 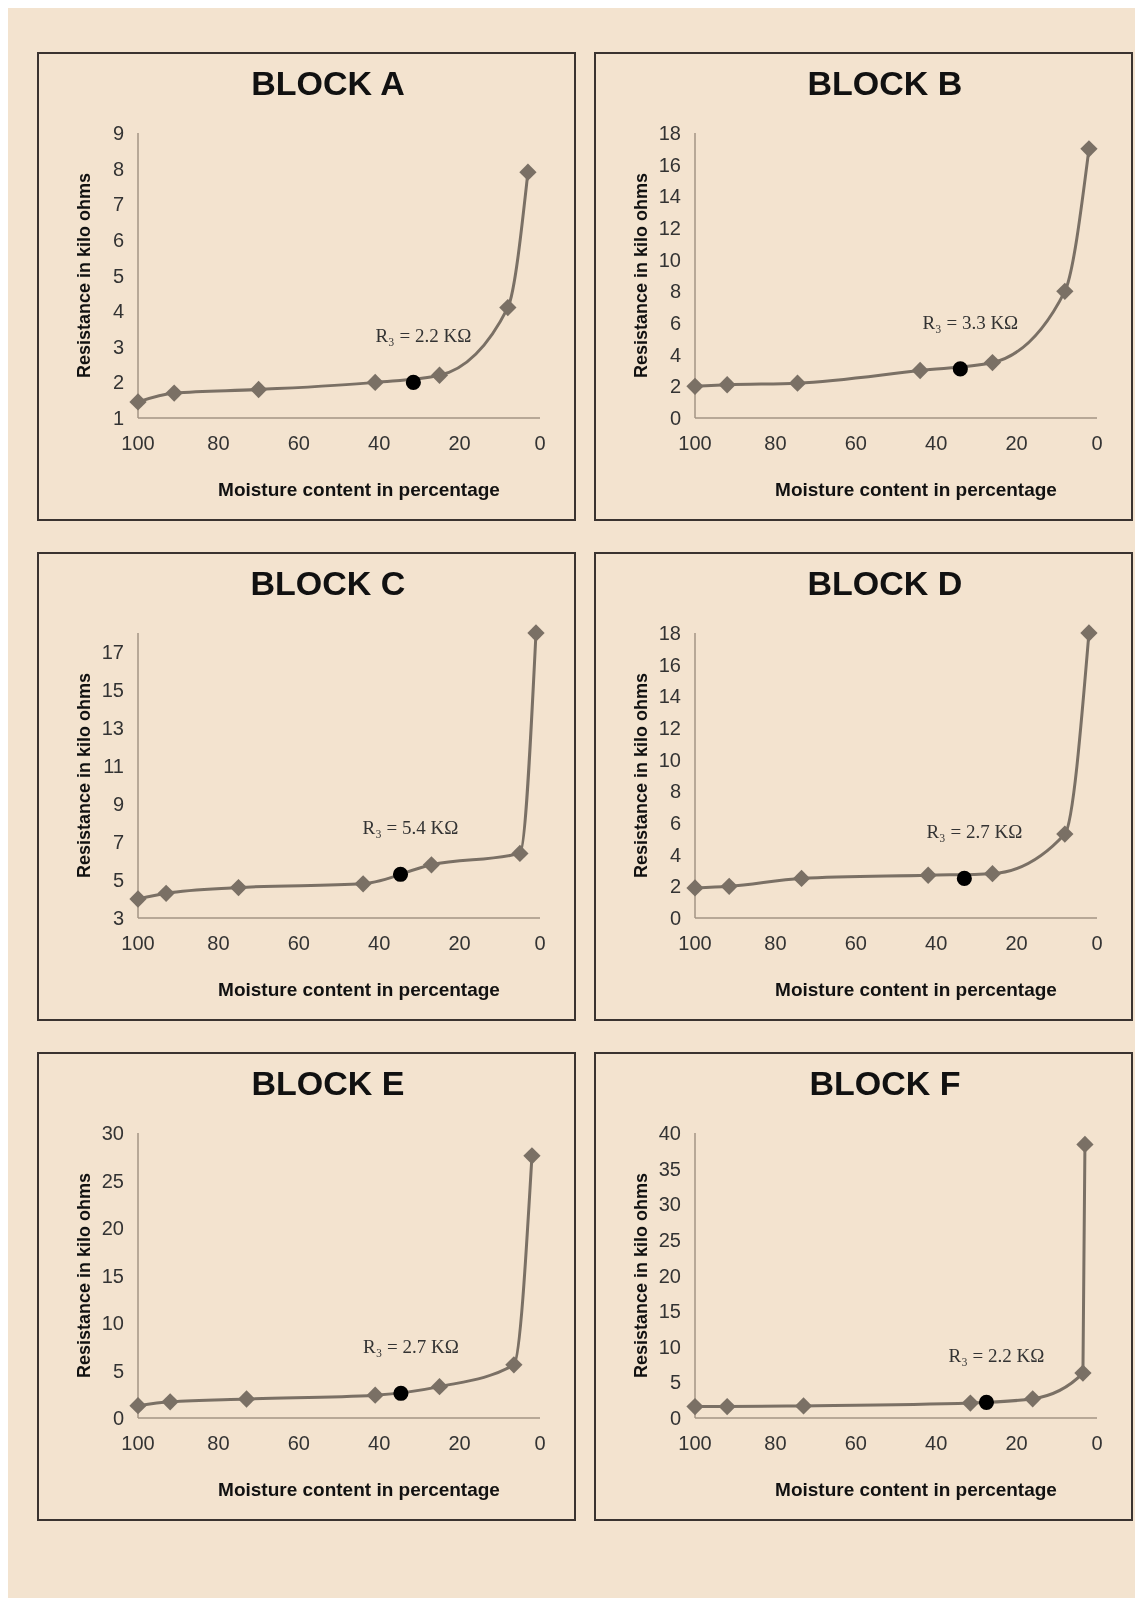 What do you see at coordinates (328, 83) in the screenshot?
I see `chart-title: BLOCK A` at bounding box center [328, 83].